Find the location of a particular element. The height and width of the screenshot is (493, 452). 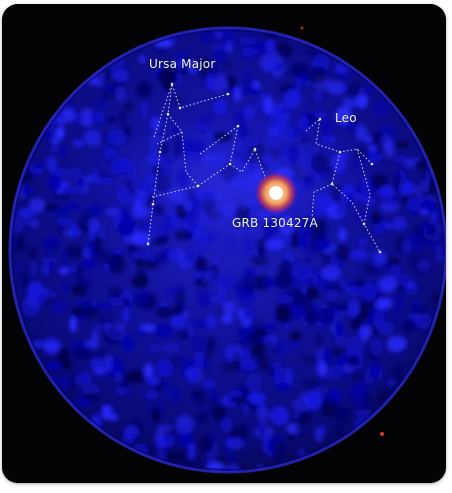

label-grb-130427a: GRB 130427A is located at coordinates (275, 223).